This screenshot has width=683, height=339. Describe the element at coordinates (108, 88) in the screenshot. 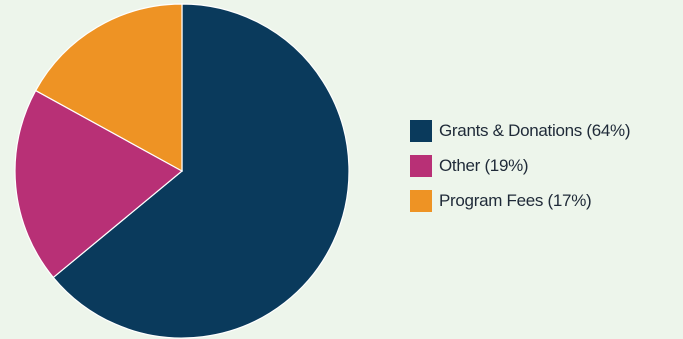

I see `pie-slice-program-fees` at that location.